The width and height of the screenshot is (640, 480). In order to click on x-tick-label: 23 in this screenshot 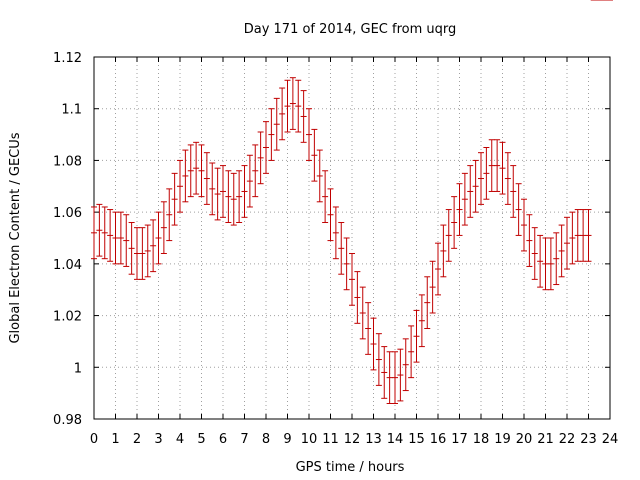, I will do `click(588, 439)`.